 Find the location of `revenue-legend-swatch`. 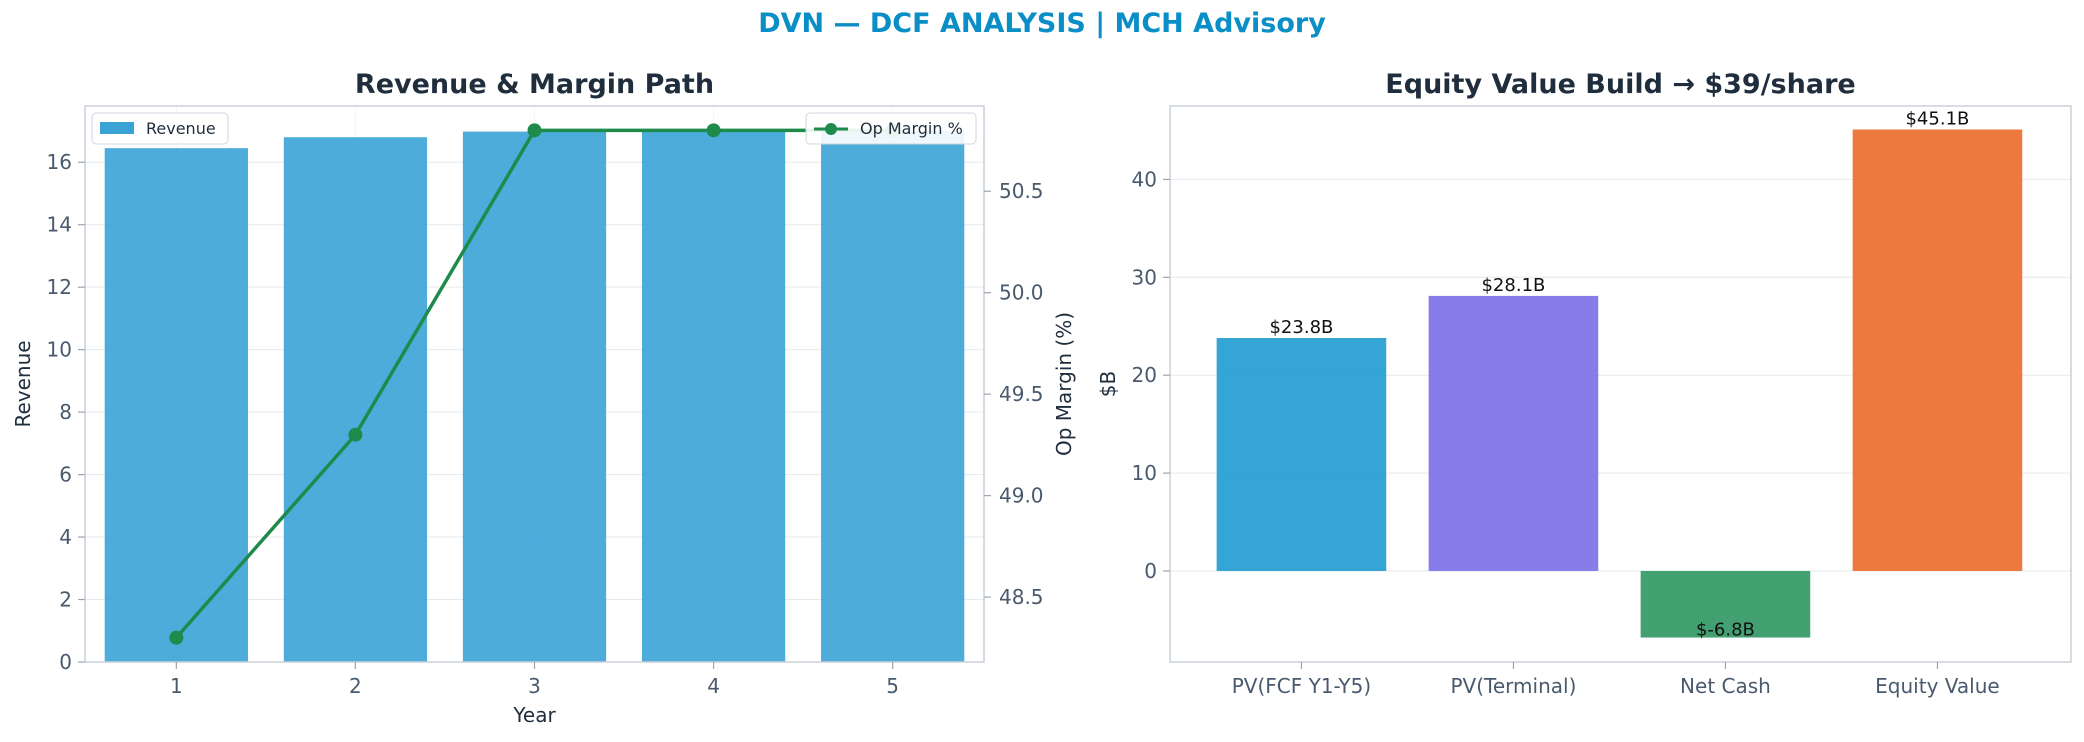

revenue-legend-swatch is located at coordinates (117, 128).